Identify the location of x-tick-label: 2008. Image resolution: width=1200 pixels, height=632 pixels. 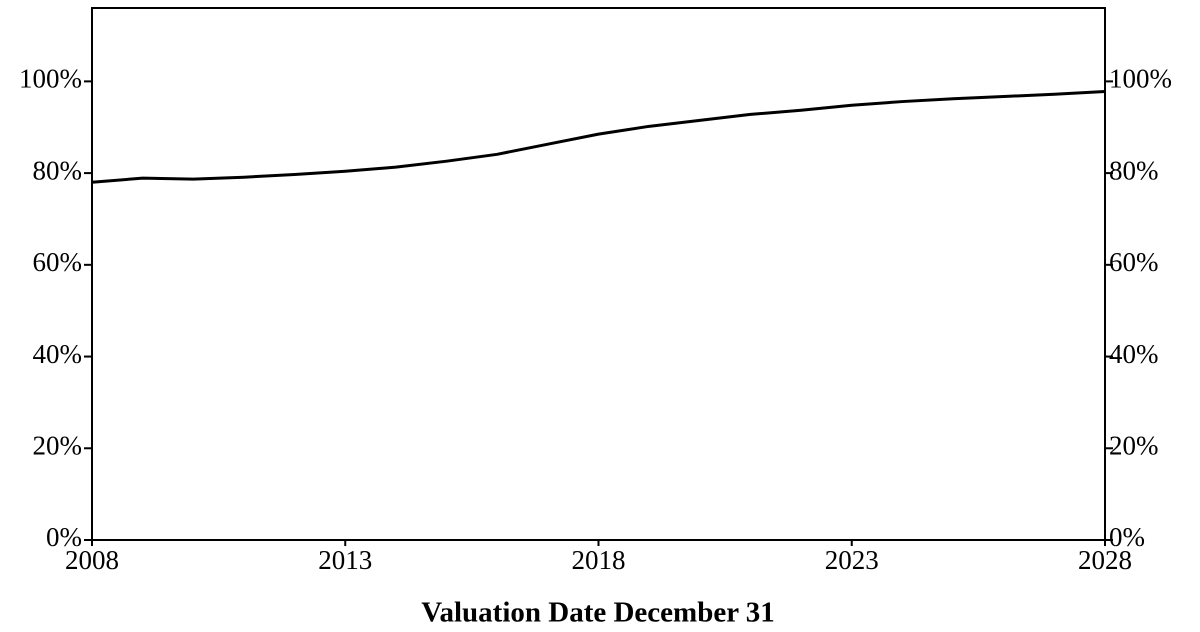
(92, 560).